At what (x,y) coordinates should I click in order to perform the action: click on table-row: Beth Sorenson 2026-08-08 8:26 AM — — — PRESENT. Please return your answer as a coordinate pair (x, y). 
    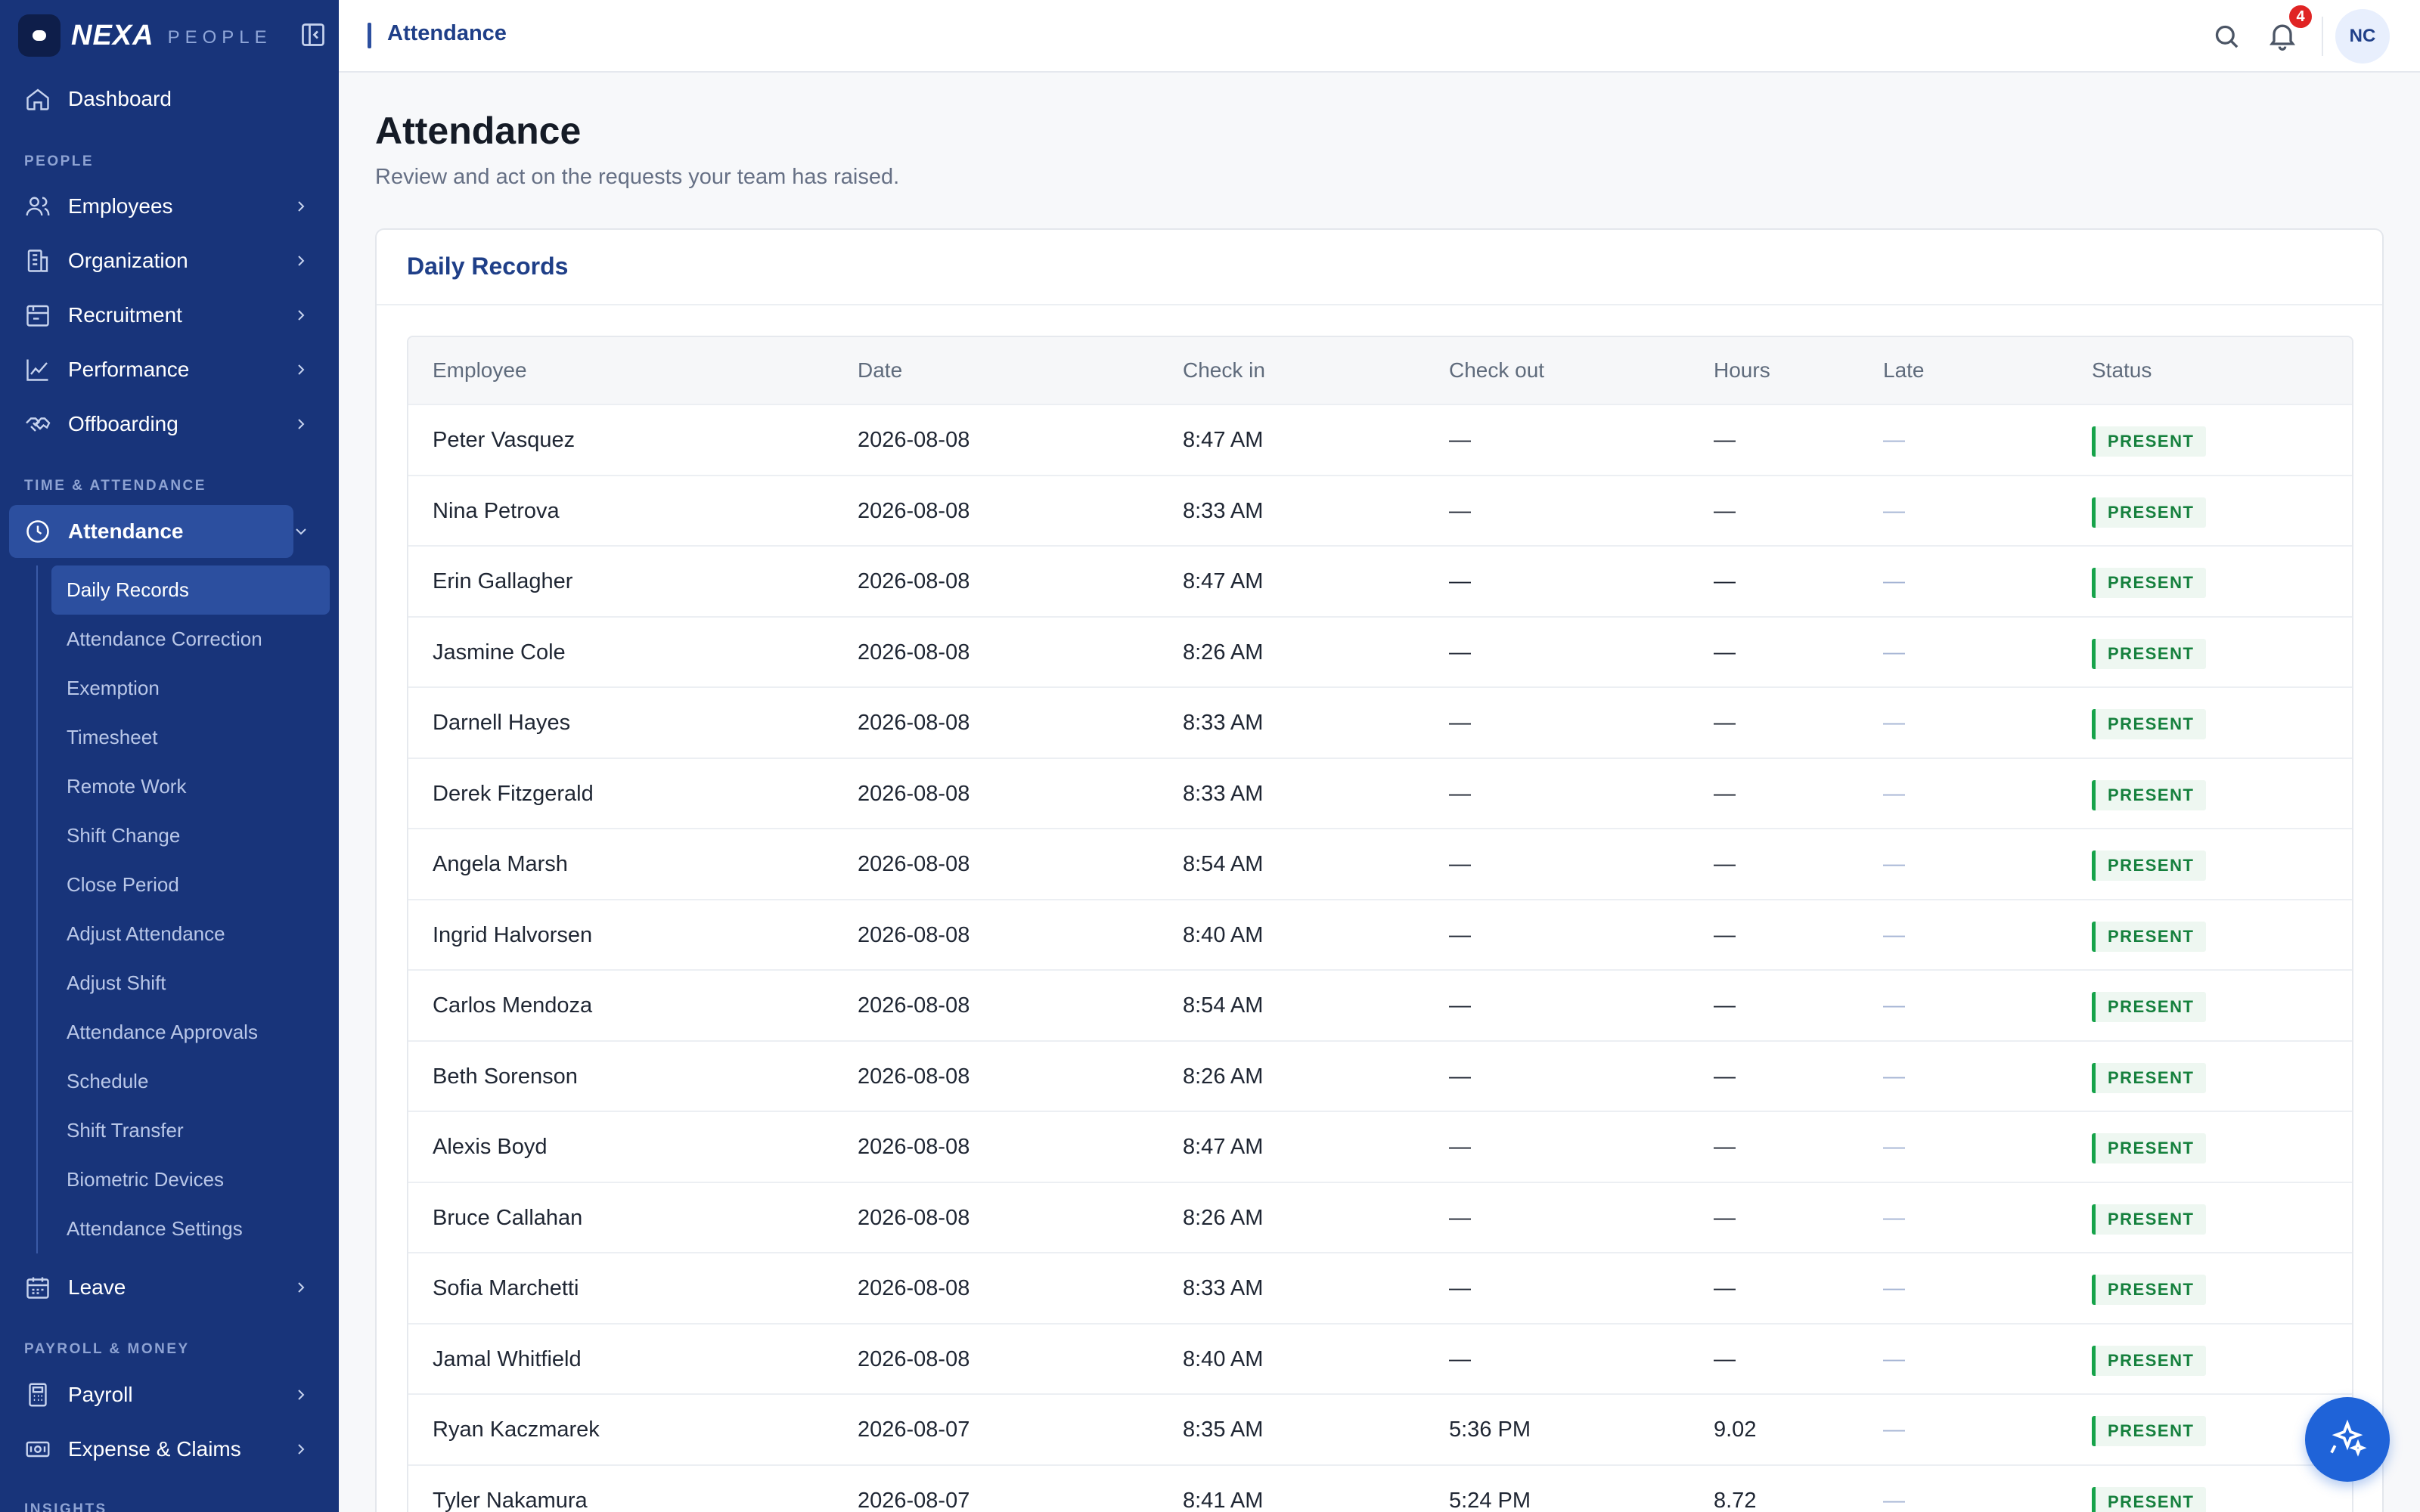
    Looking at the image, I should click on (1380, 1075).